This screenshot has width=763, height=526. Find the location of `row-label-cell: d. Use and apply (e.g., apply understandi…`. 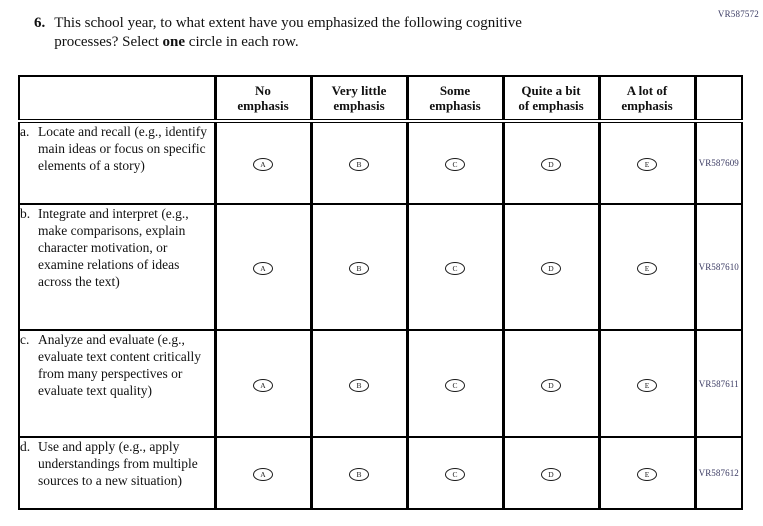

row-label-cell: d. Use and apply (e.g., apply understandi… is located at coordinates (117, 473).